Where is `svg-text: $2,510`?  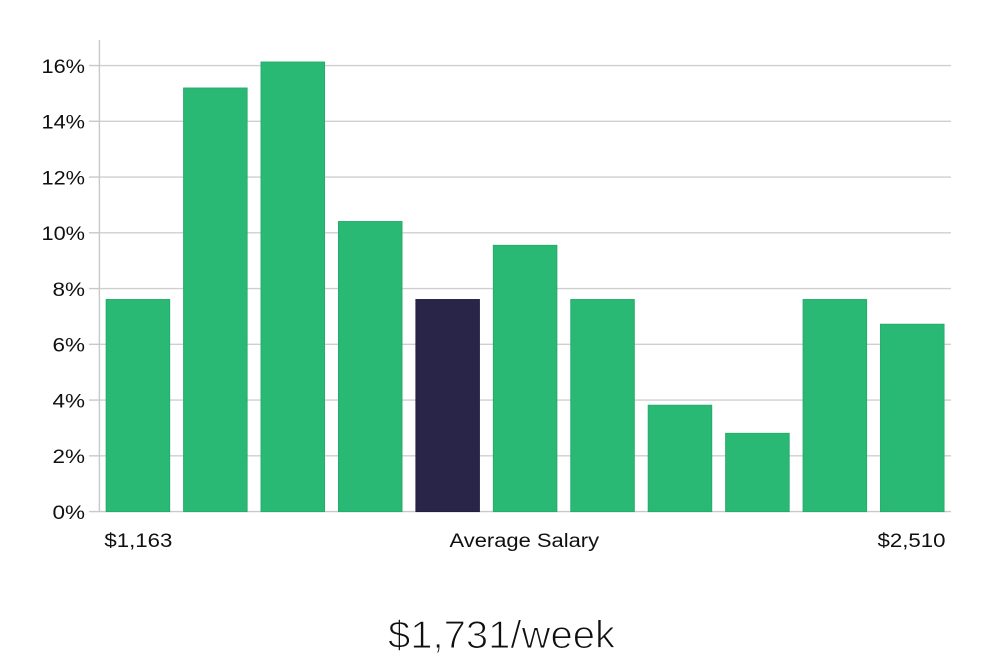
svg-text: $2,510 is located at coordinates (912, 541).